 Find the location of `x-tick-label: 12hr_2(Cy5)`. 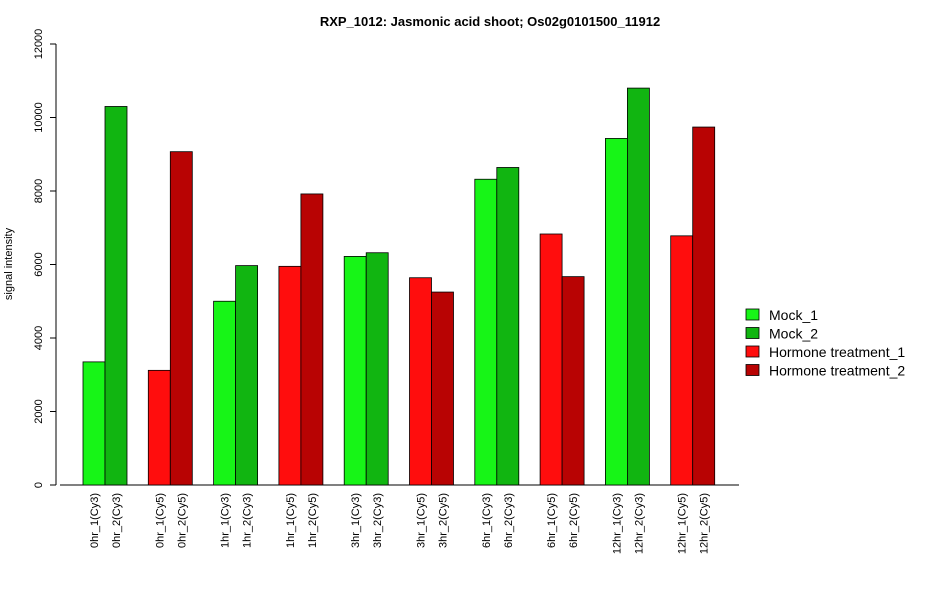

x-tick-label: 12hr_2(Cy5) is located at coordinates (705, 523).